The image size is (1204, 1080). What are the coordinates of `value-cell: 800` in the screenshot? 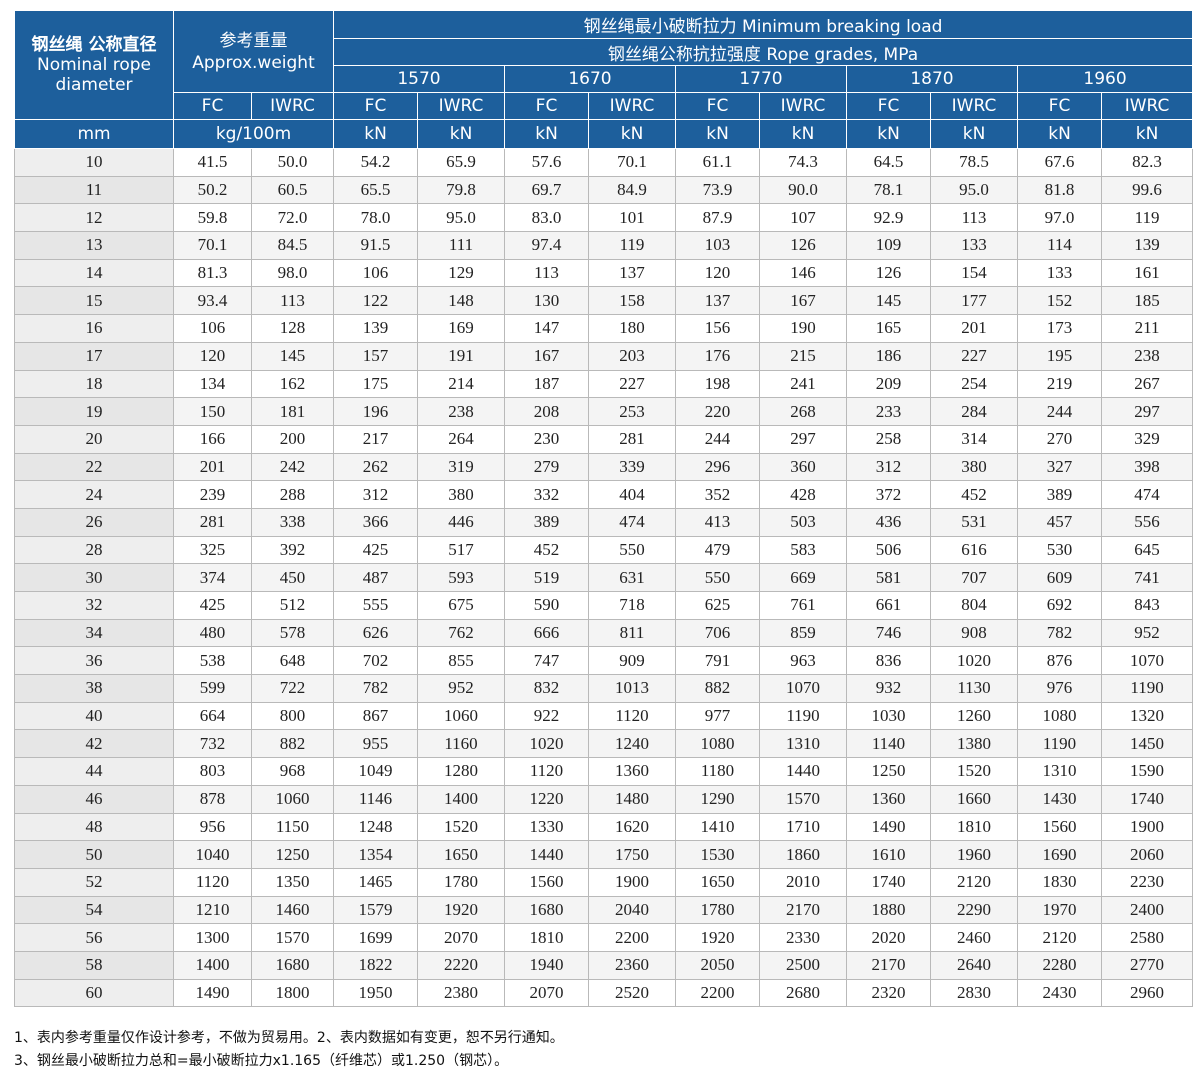 It's located at (292, 716).